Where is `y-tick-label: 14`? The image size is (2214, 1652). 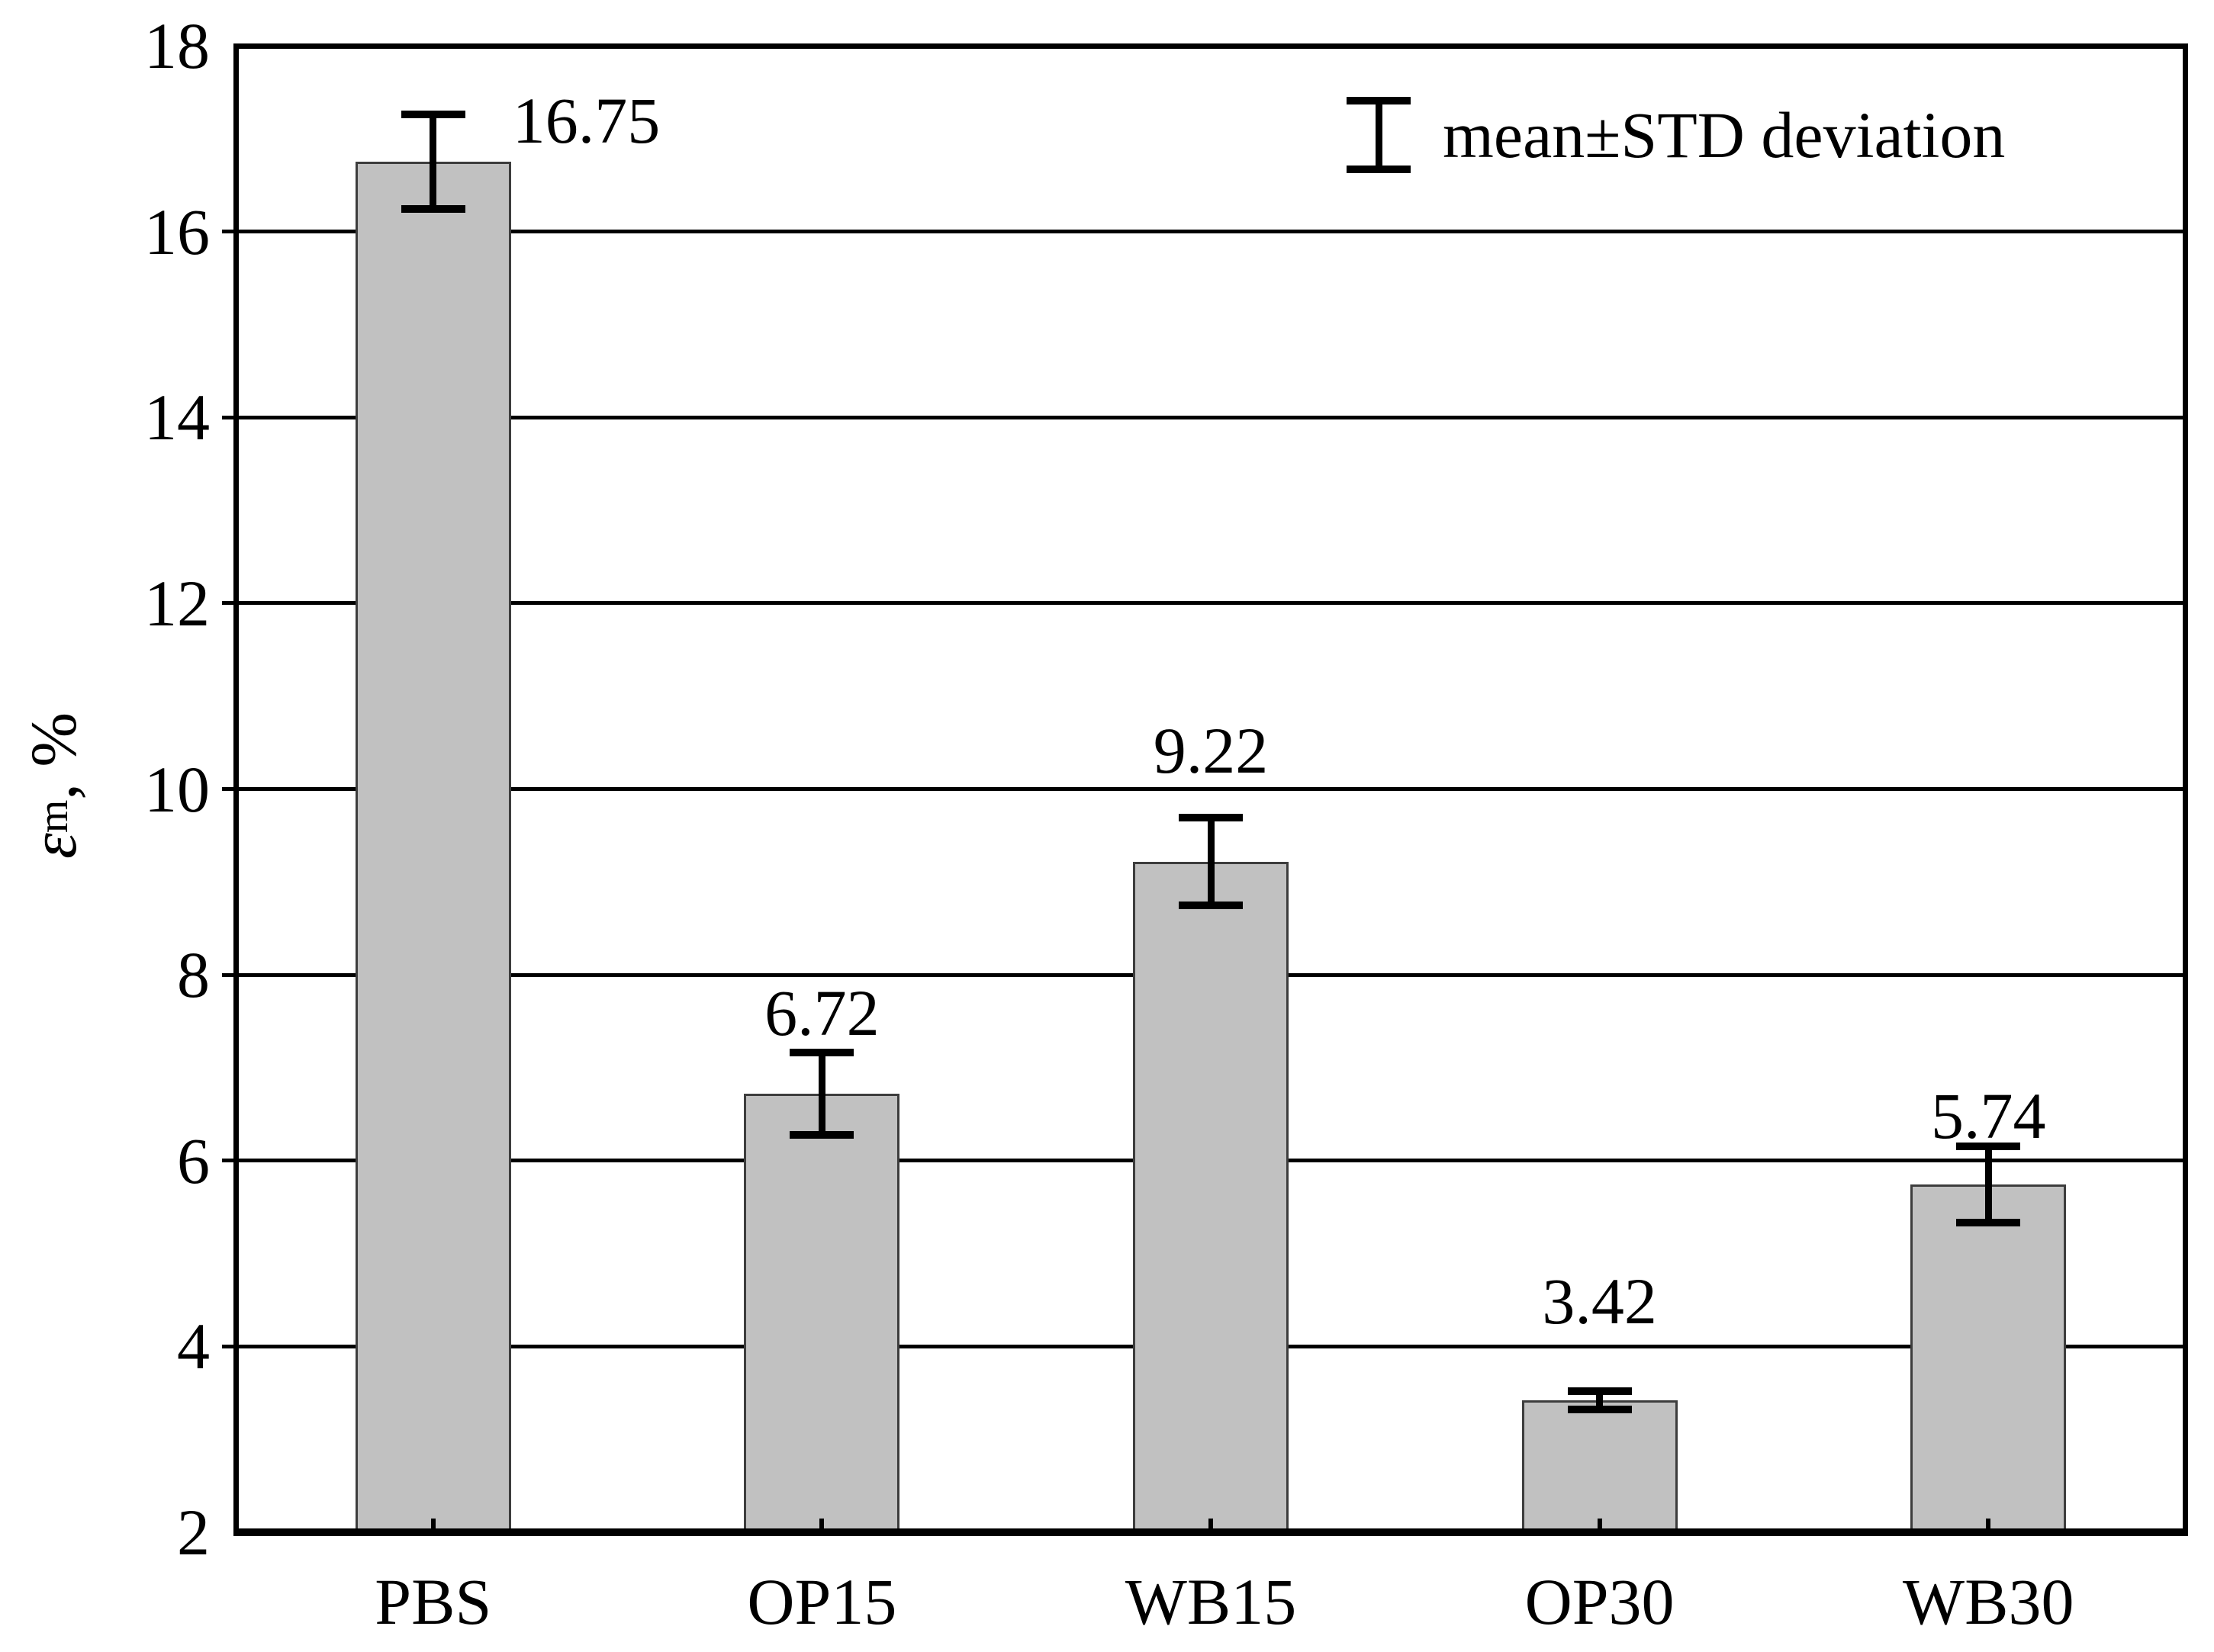 y-tick-label: 14 is located at coordinates (177, 418).